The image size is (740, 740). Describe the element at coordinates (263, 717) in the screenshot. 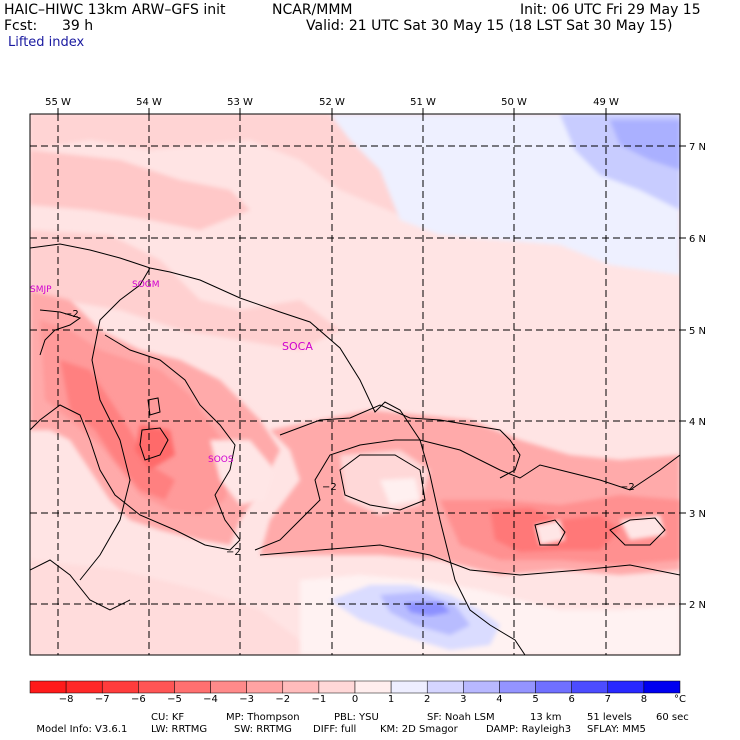

I see `footer-item: MP: Thompson` at that location.